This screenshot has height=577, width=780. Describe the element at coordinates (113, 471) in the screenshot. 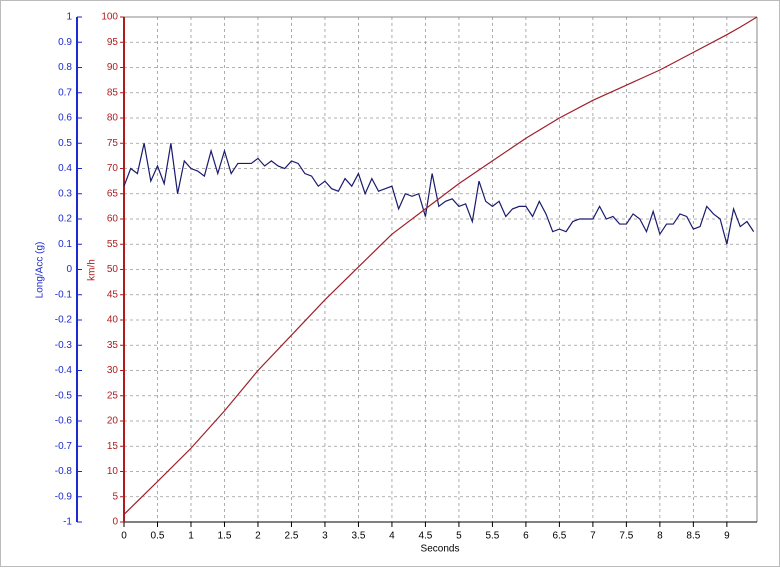

I see `y2-tick-label: 10` at that location.